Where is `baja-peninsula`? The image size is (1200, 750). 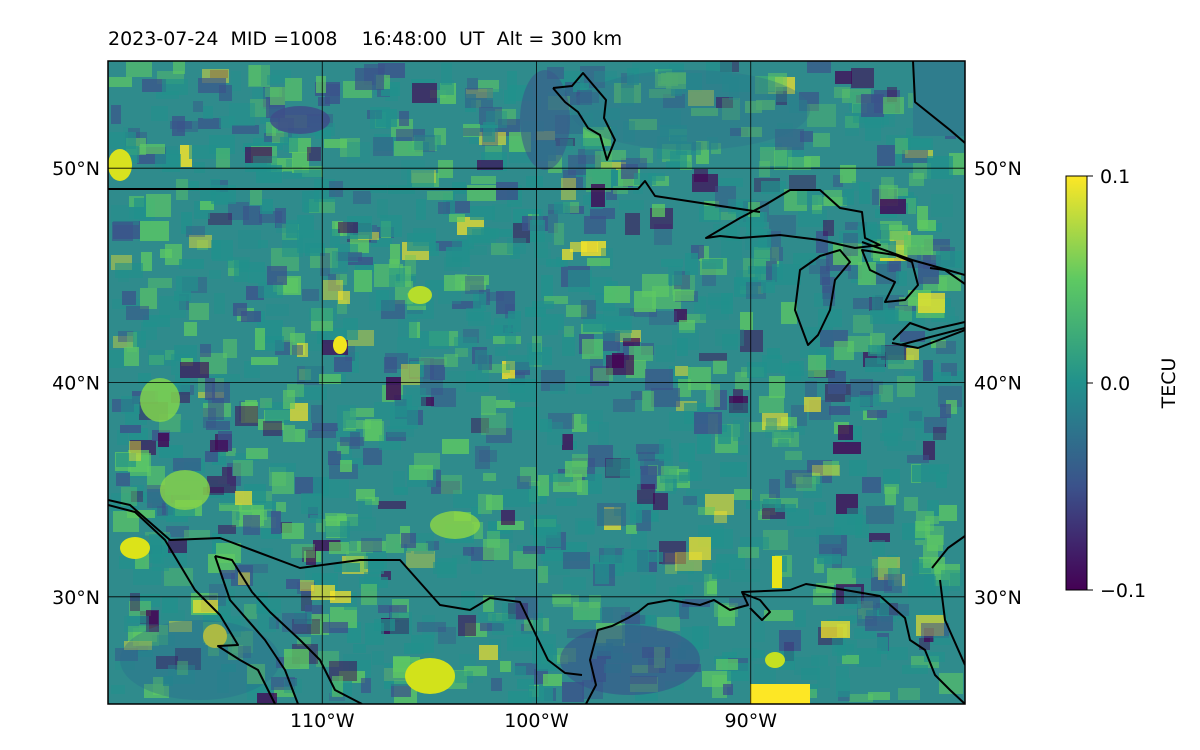
baja-peninsula is located at coordinates (192, 604).